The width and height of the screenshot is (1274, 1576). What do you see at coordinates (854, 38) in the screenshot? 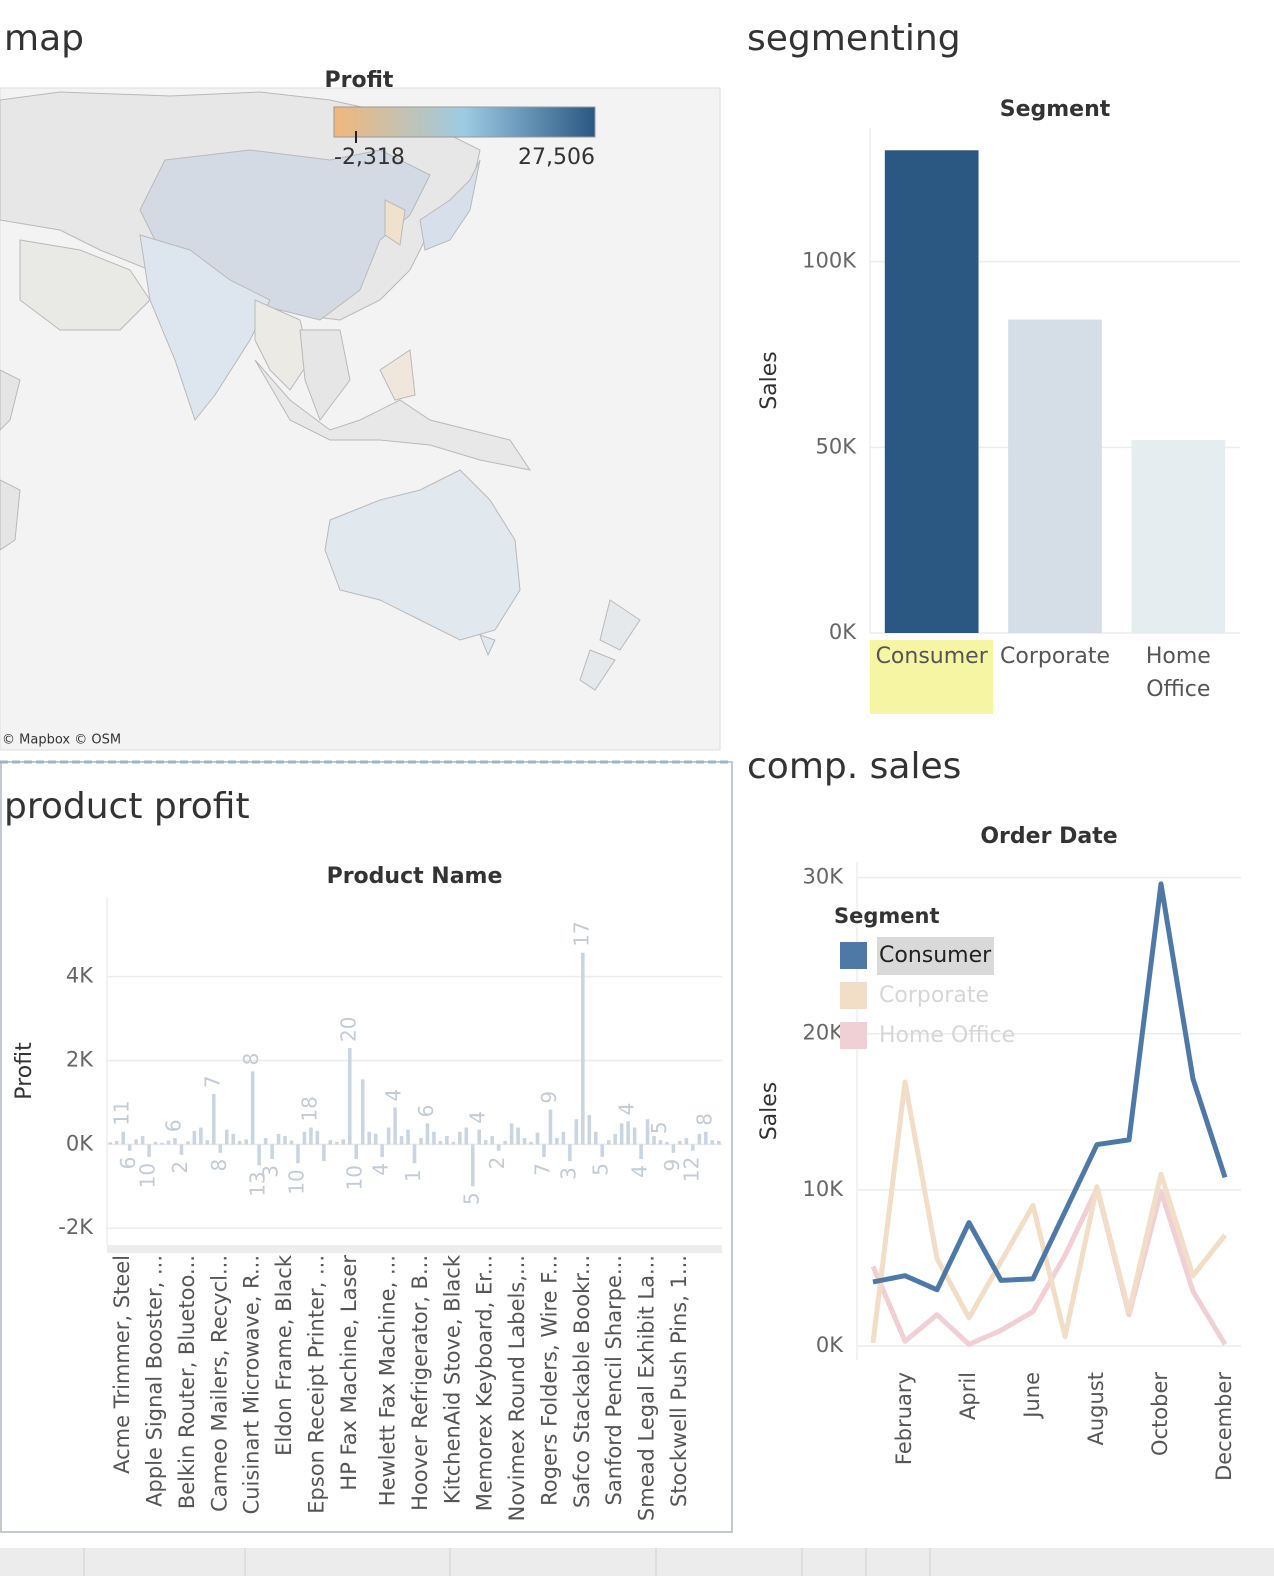
I see `chart-title: segmenting` at bounding box center [854, 38].